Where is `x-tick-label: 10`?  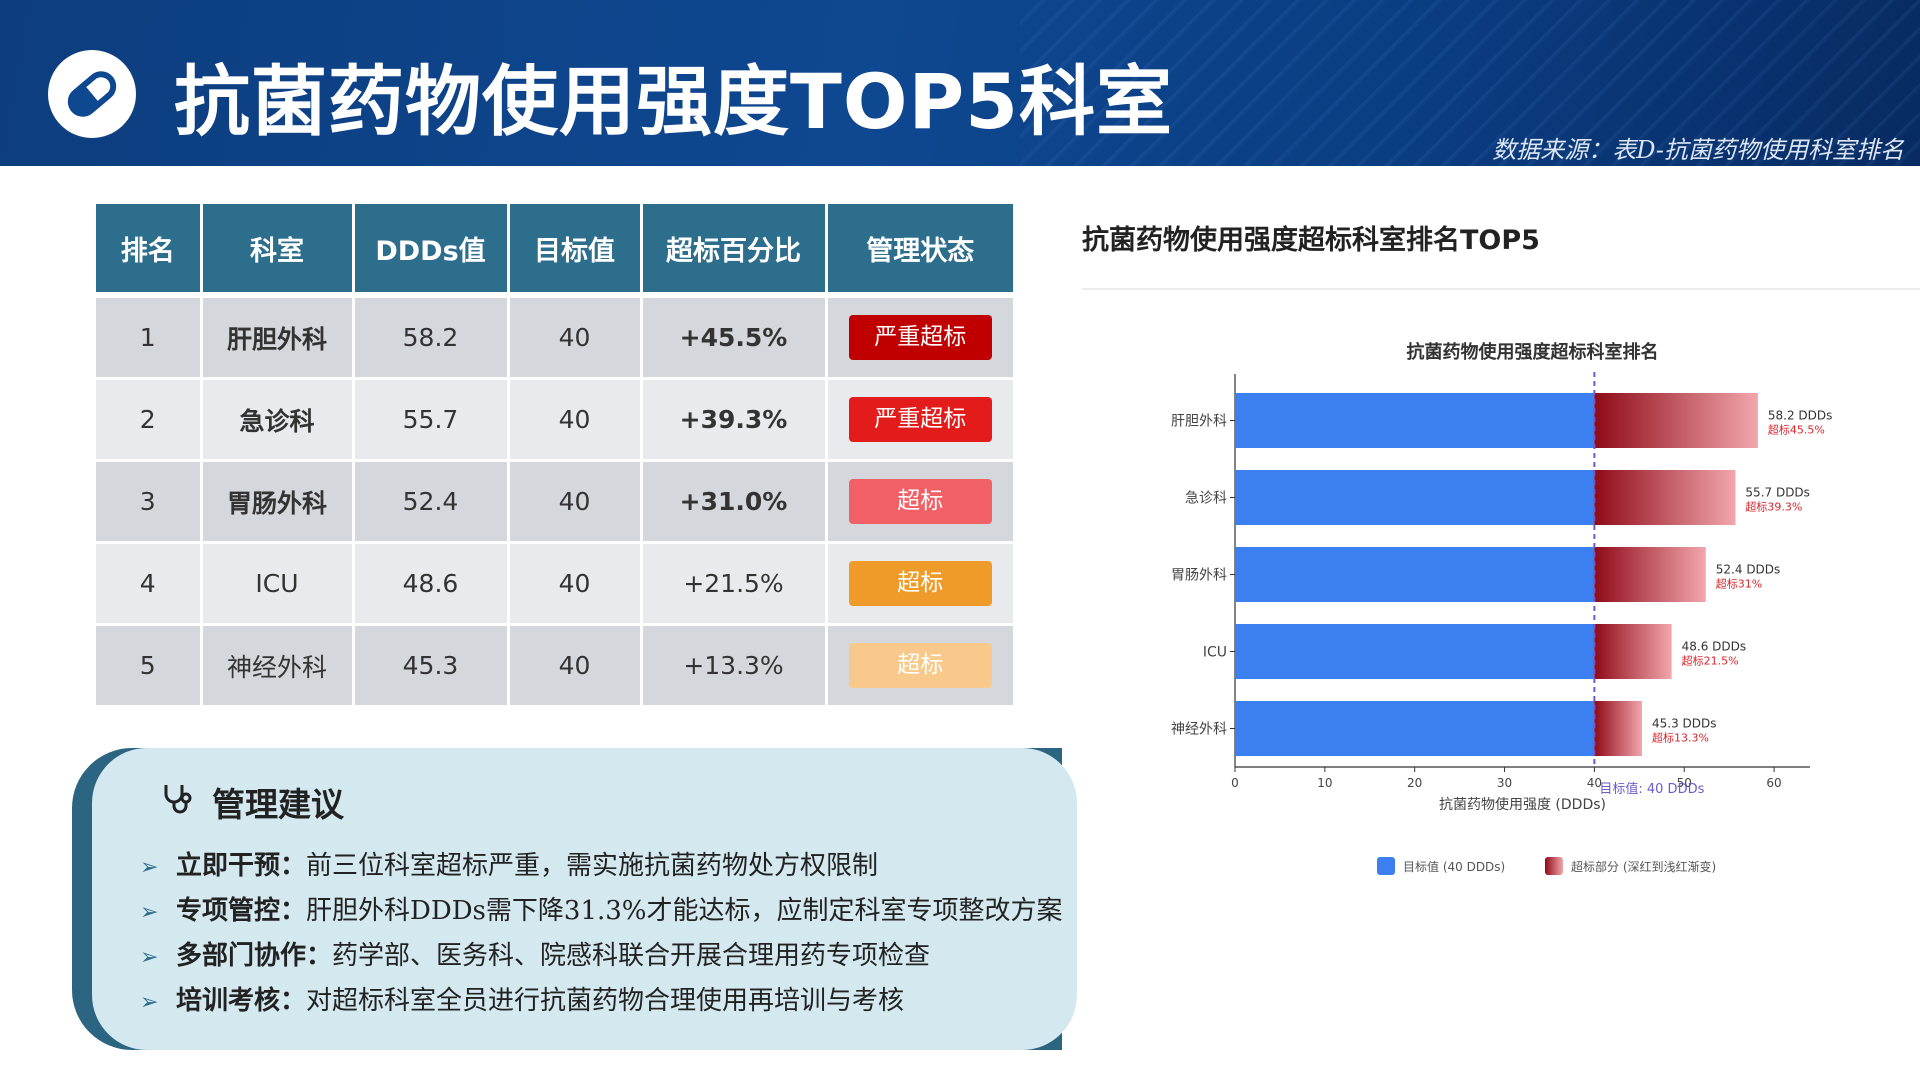
x-tick-label: 10 is located at coordinates (1324, 783).